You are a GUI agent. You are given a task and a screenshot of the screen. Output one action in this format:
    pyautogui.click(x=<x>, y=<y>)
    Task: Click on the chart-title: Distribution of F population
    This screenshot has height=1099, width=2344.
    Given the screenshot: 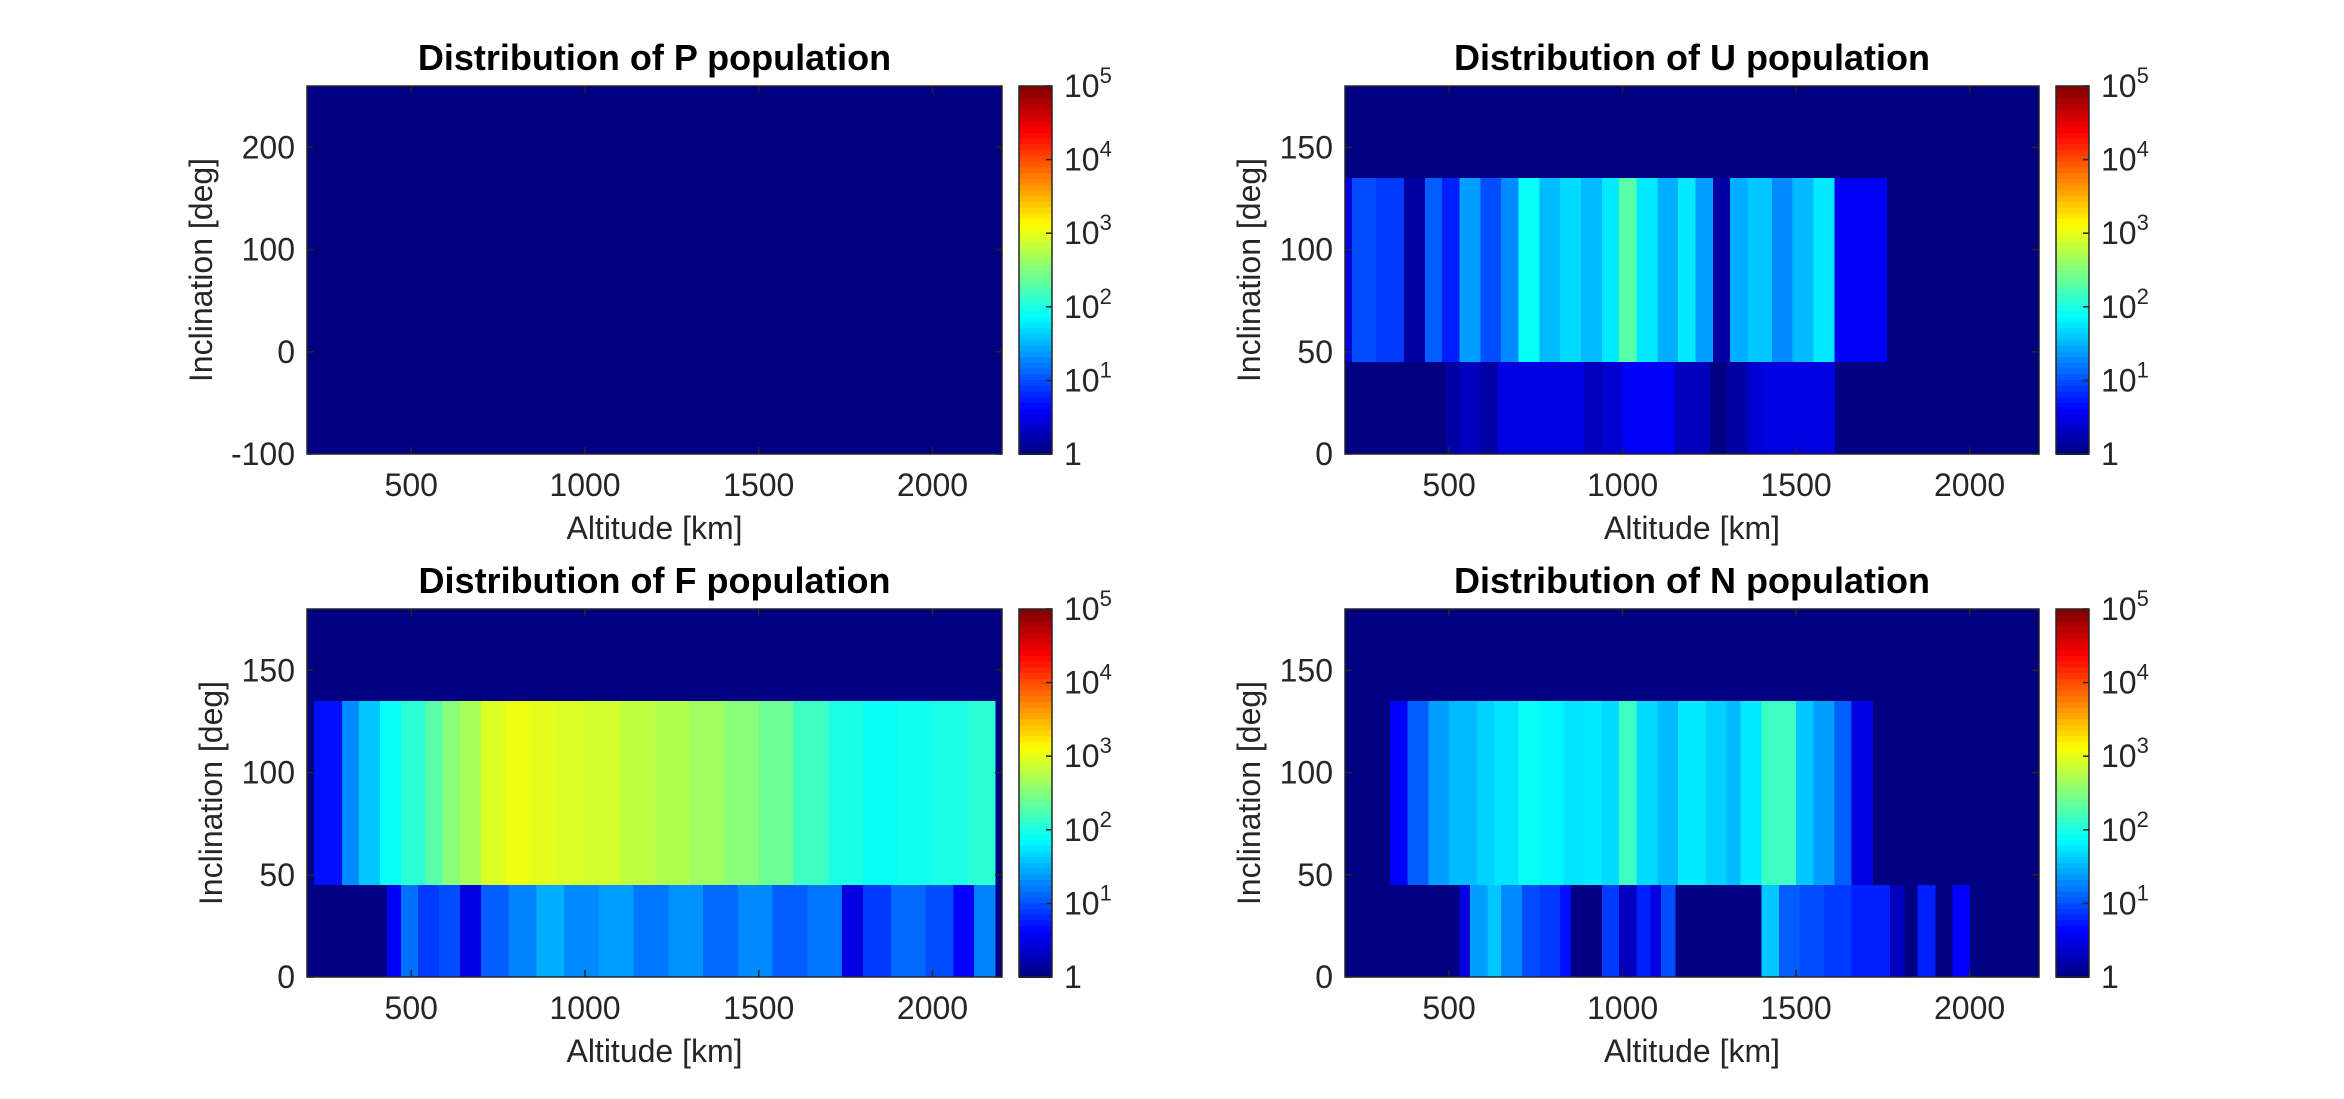 What is the action you would take?
    pyautogui.click(x=655, y=580)
    